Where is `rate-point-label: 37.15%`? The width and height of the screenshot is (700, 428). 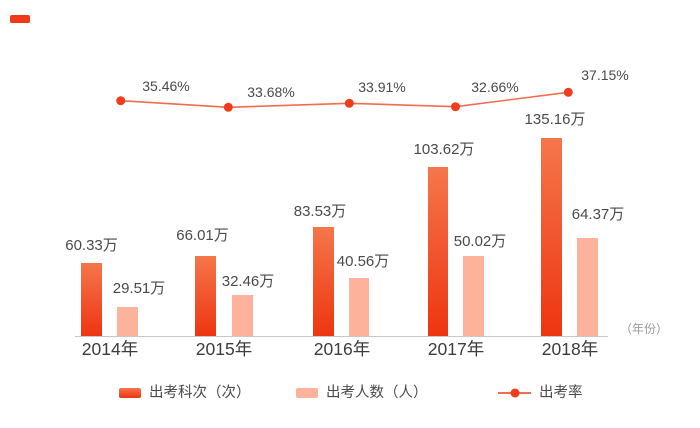
rate-point-label: 37.15% is located at coordinates (605, 75).